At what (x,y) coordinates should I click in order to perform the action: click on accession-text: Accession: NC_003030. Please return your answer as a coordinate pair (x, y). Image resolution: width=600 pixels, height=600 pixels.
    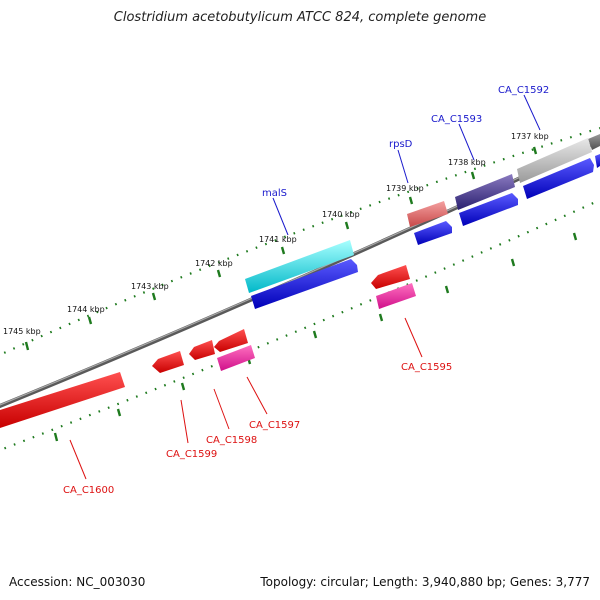
    Looking at the image, I should click on (77, 582).